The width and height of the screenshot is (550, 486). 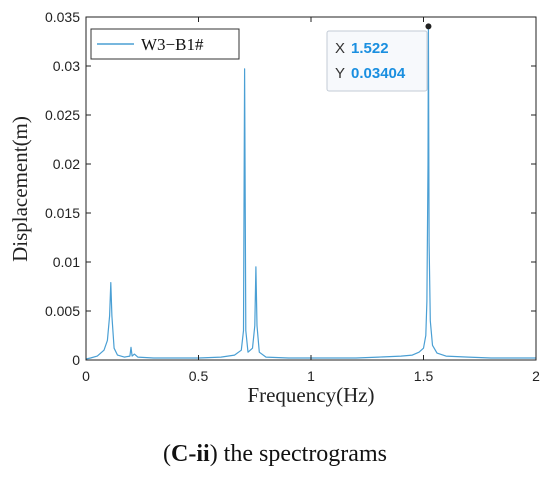 I want to click on x-tick-label: 0, so click(x=86, y=376).